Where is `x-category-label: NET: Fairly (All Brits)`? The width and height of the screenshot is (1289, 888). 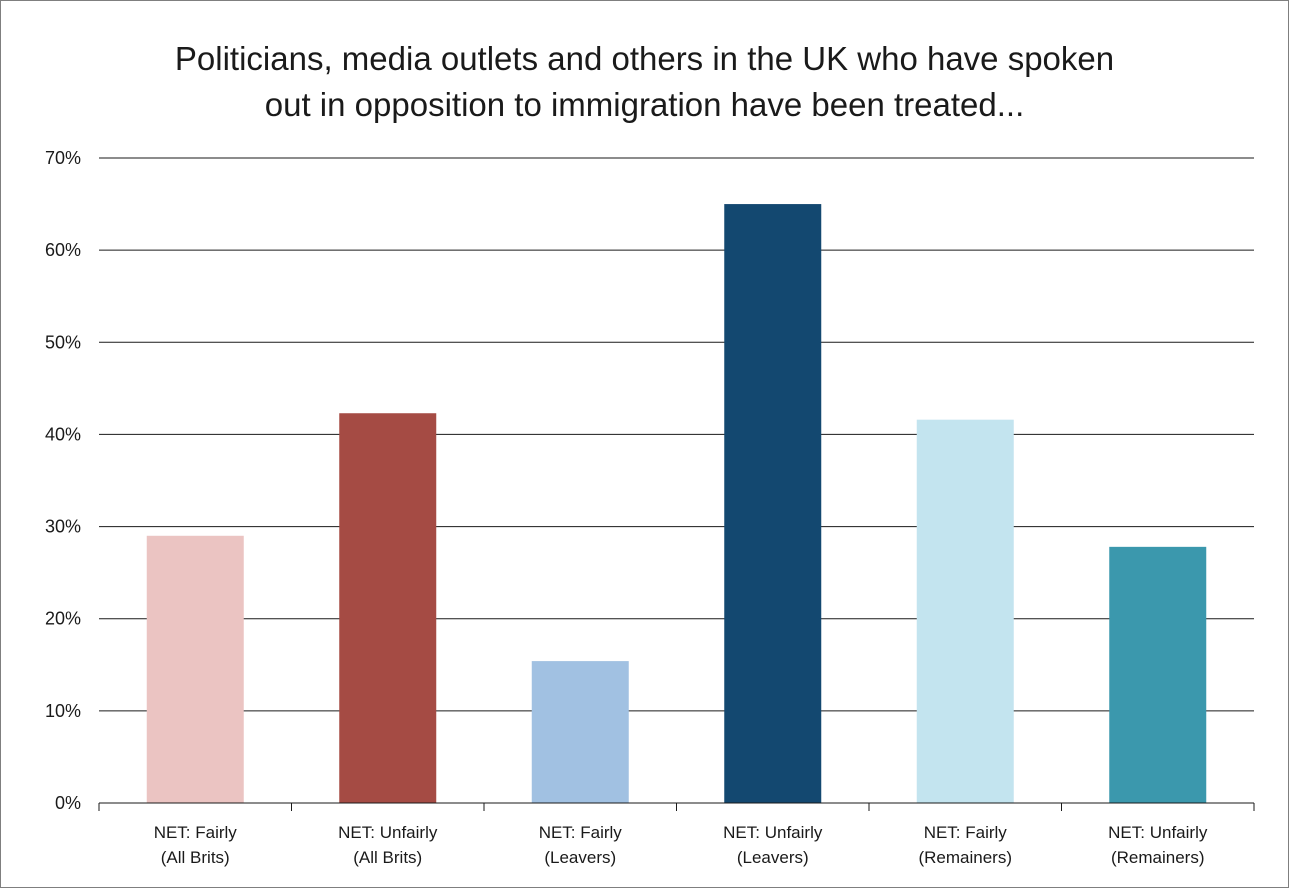 x-category-label: NET: Fairly (All Brits) is located at coordinates (196, 845).